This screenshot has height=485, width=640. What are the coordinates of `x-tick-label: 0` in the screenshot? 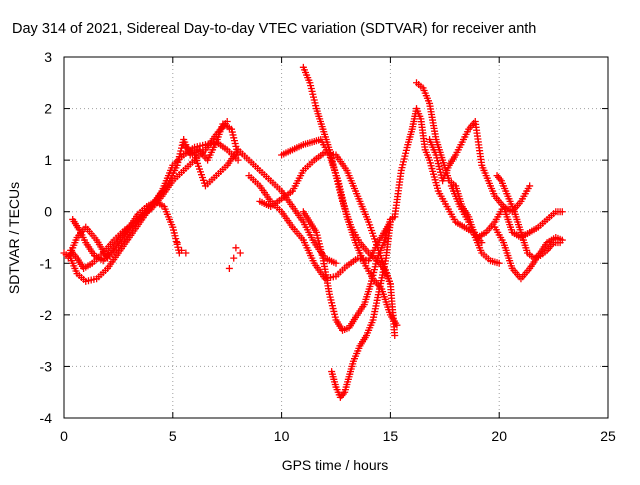 It's located at (64, 436).